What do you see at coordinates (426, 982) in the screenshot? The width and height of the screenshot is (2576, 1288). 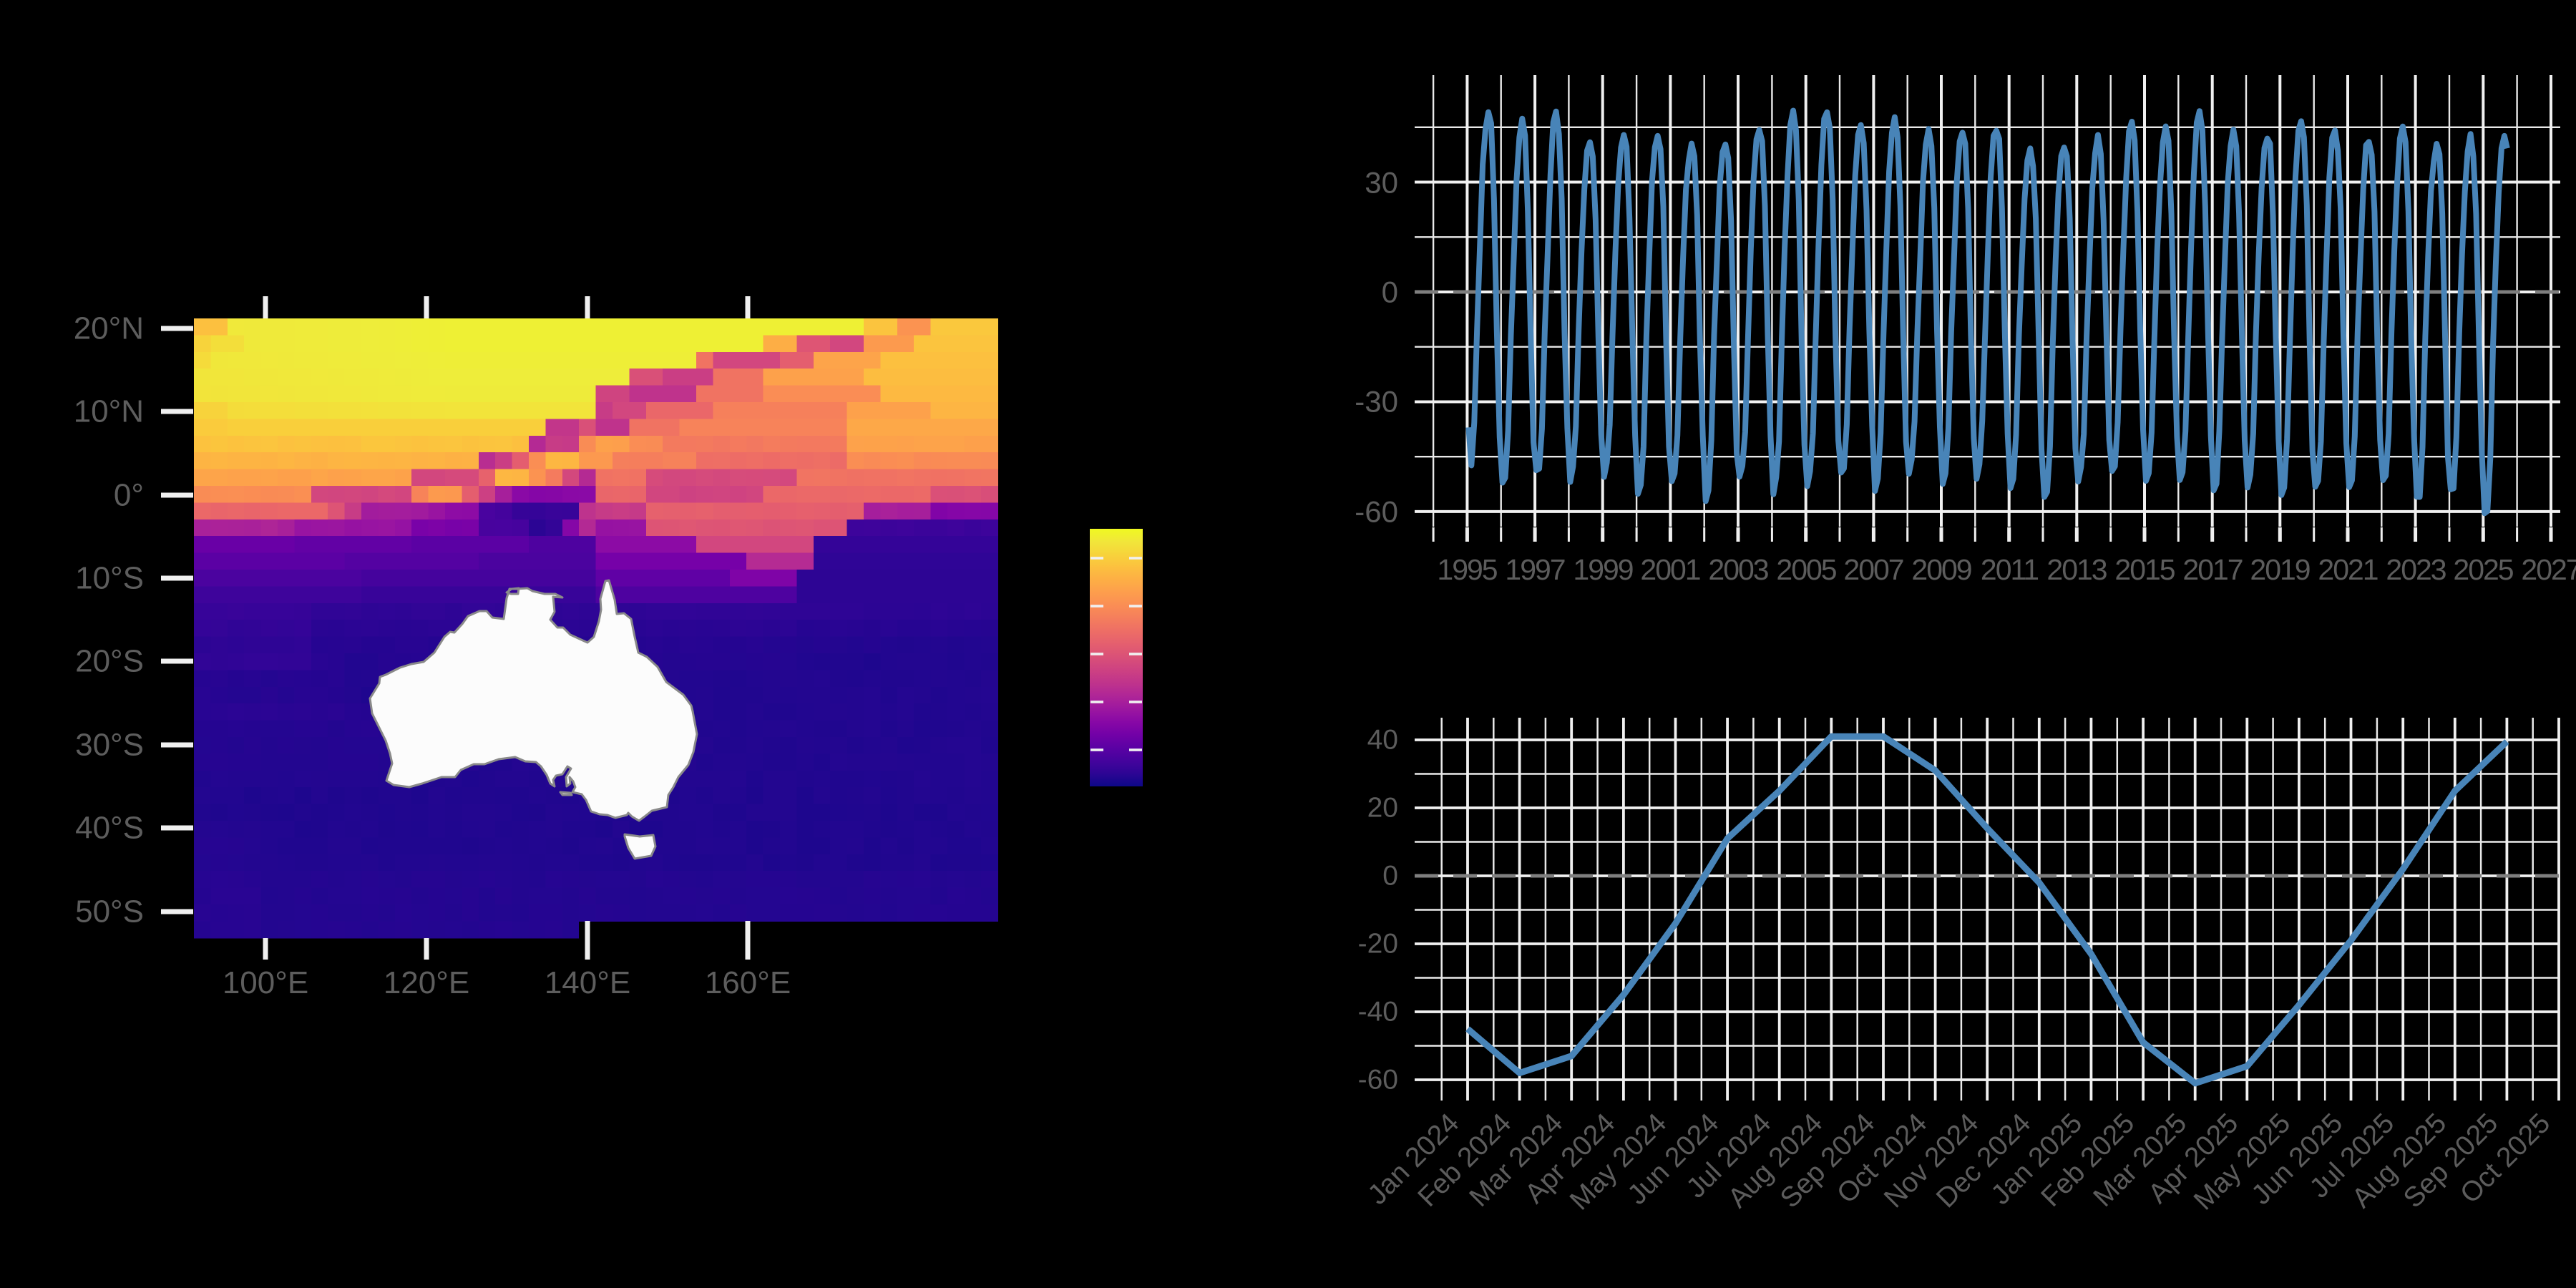 I see `svg-text: 120°E` at bounding box center [426, 982].